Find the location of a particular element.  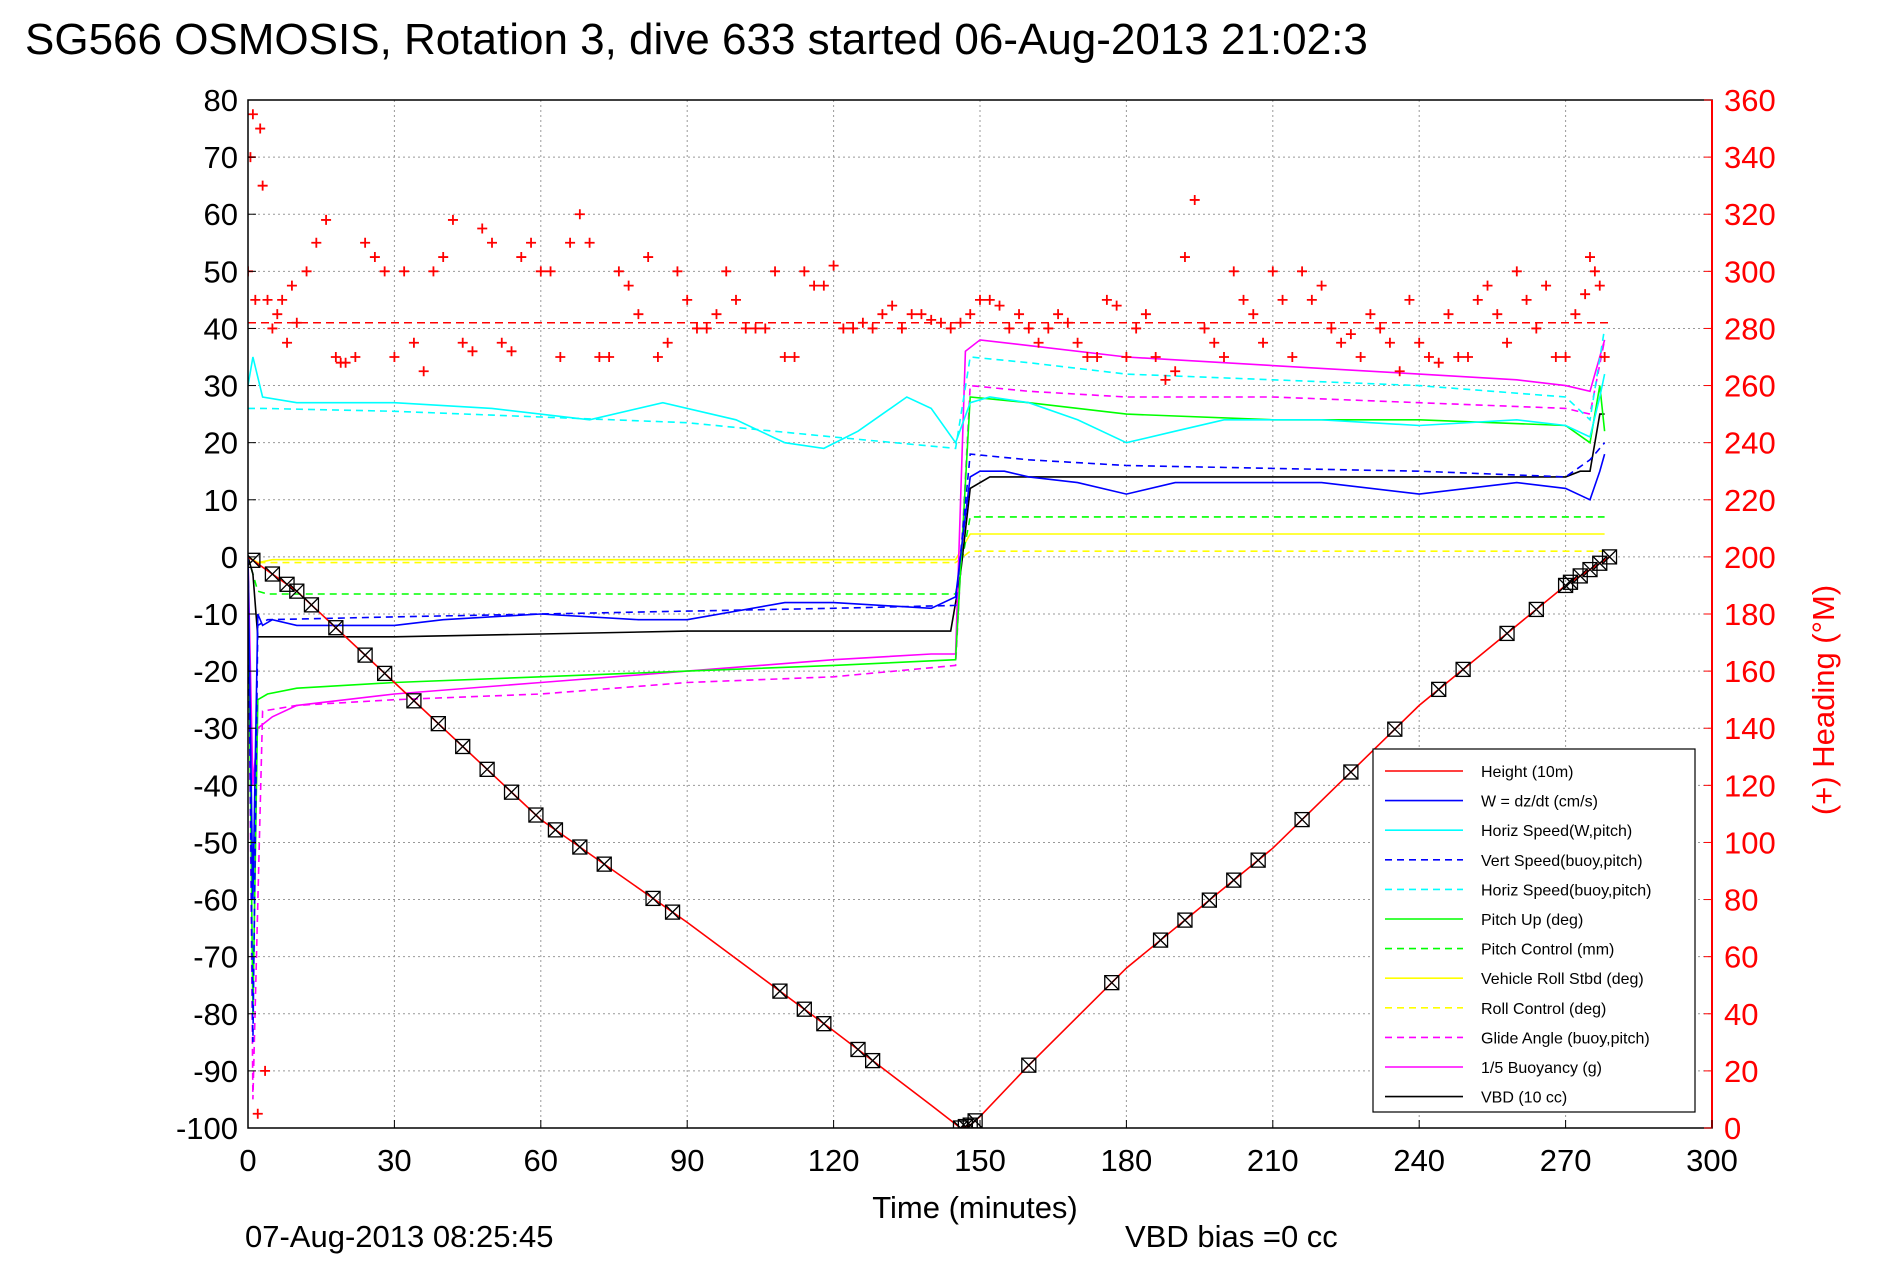

series-line-vbd is located at coordinates (926, 525).